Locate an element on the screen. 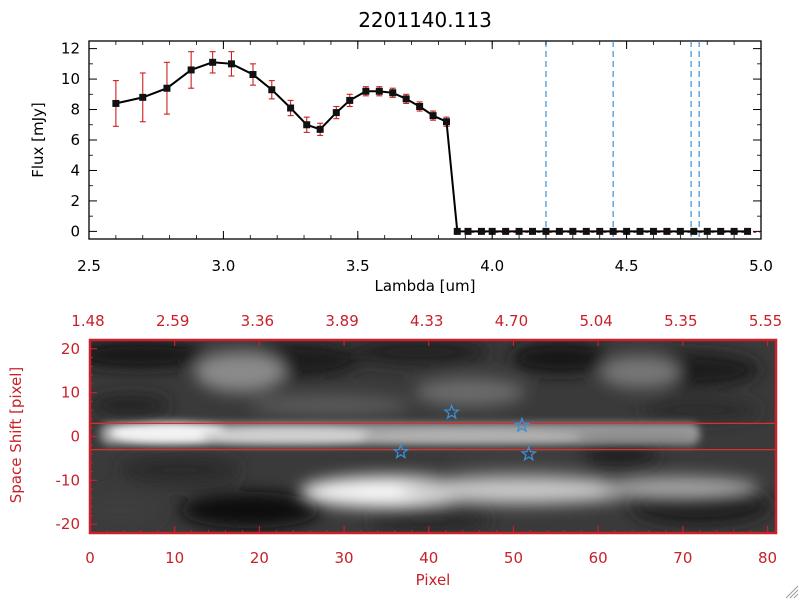  y-tick-label-4: 8 is located at coordinates (75, 110).